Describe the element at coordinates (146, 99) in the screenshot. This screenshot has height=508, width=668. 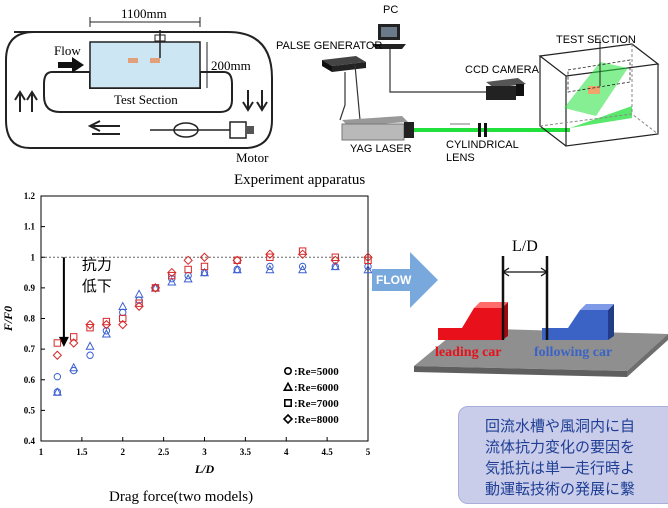
I see `test-section-label: Test Section` at that location.